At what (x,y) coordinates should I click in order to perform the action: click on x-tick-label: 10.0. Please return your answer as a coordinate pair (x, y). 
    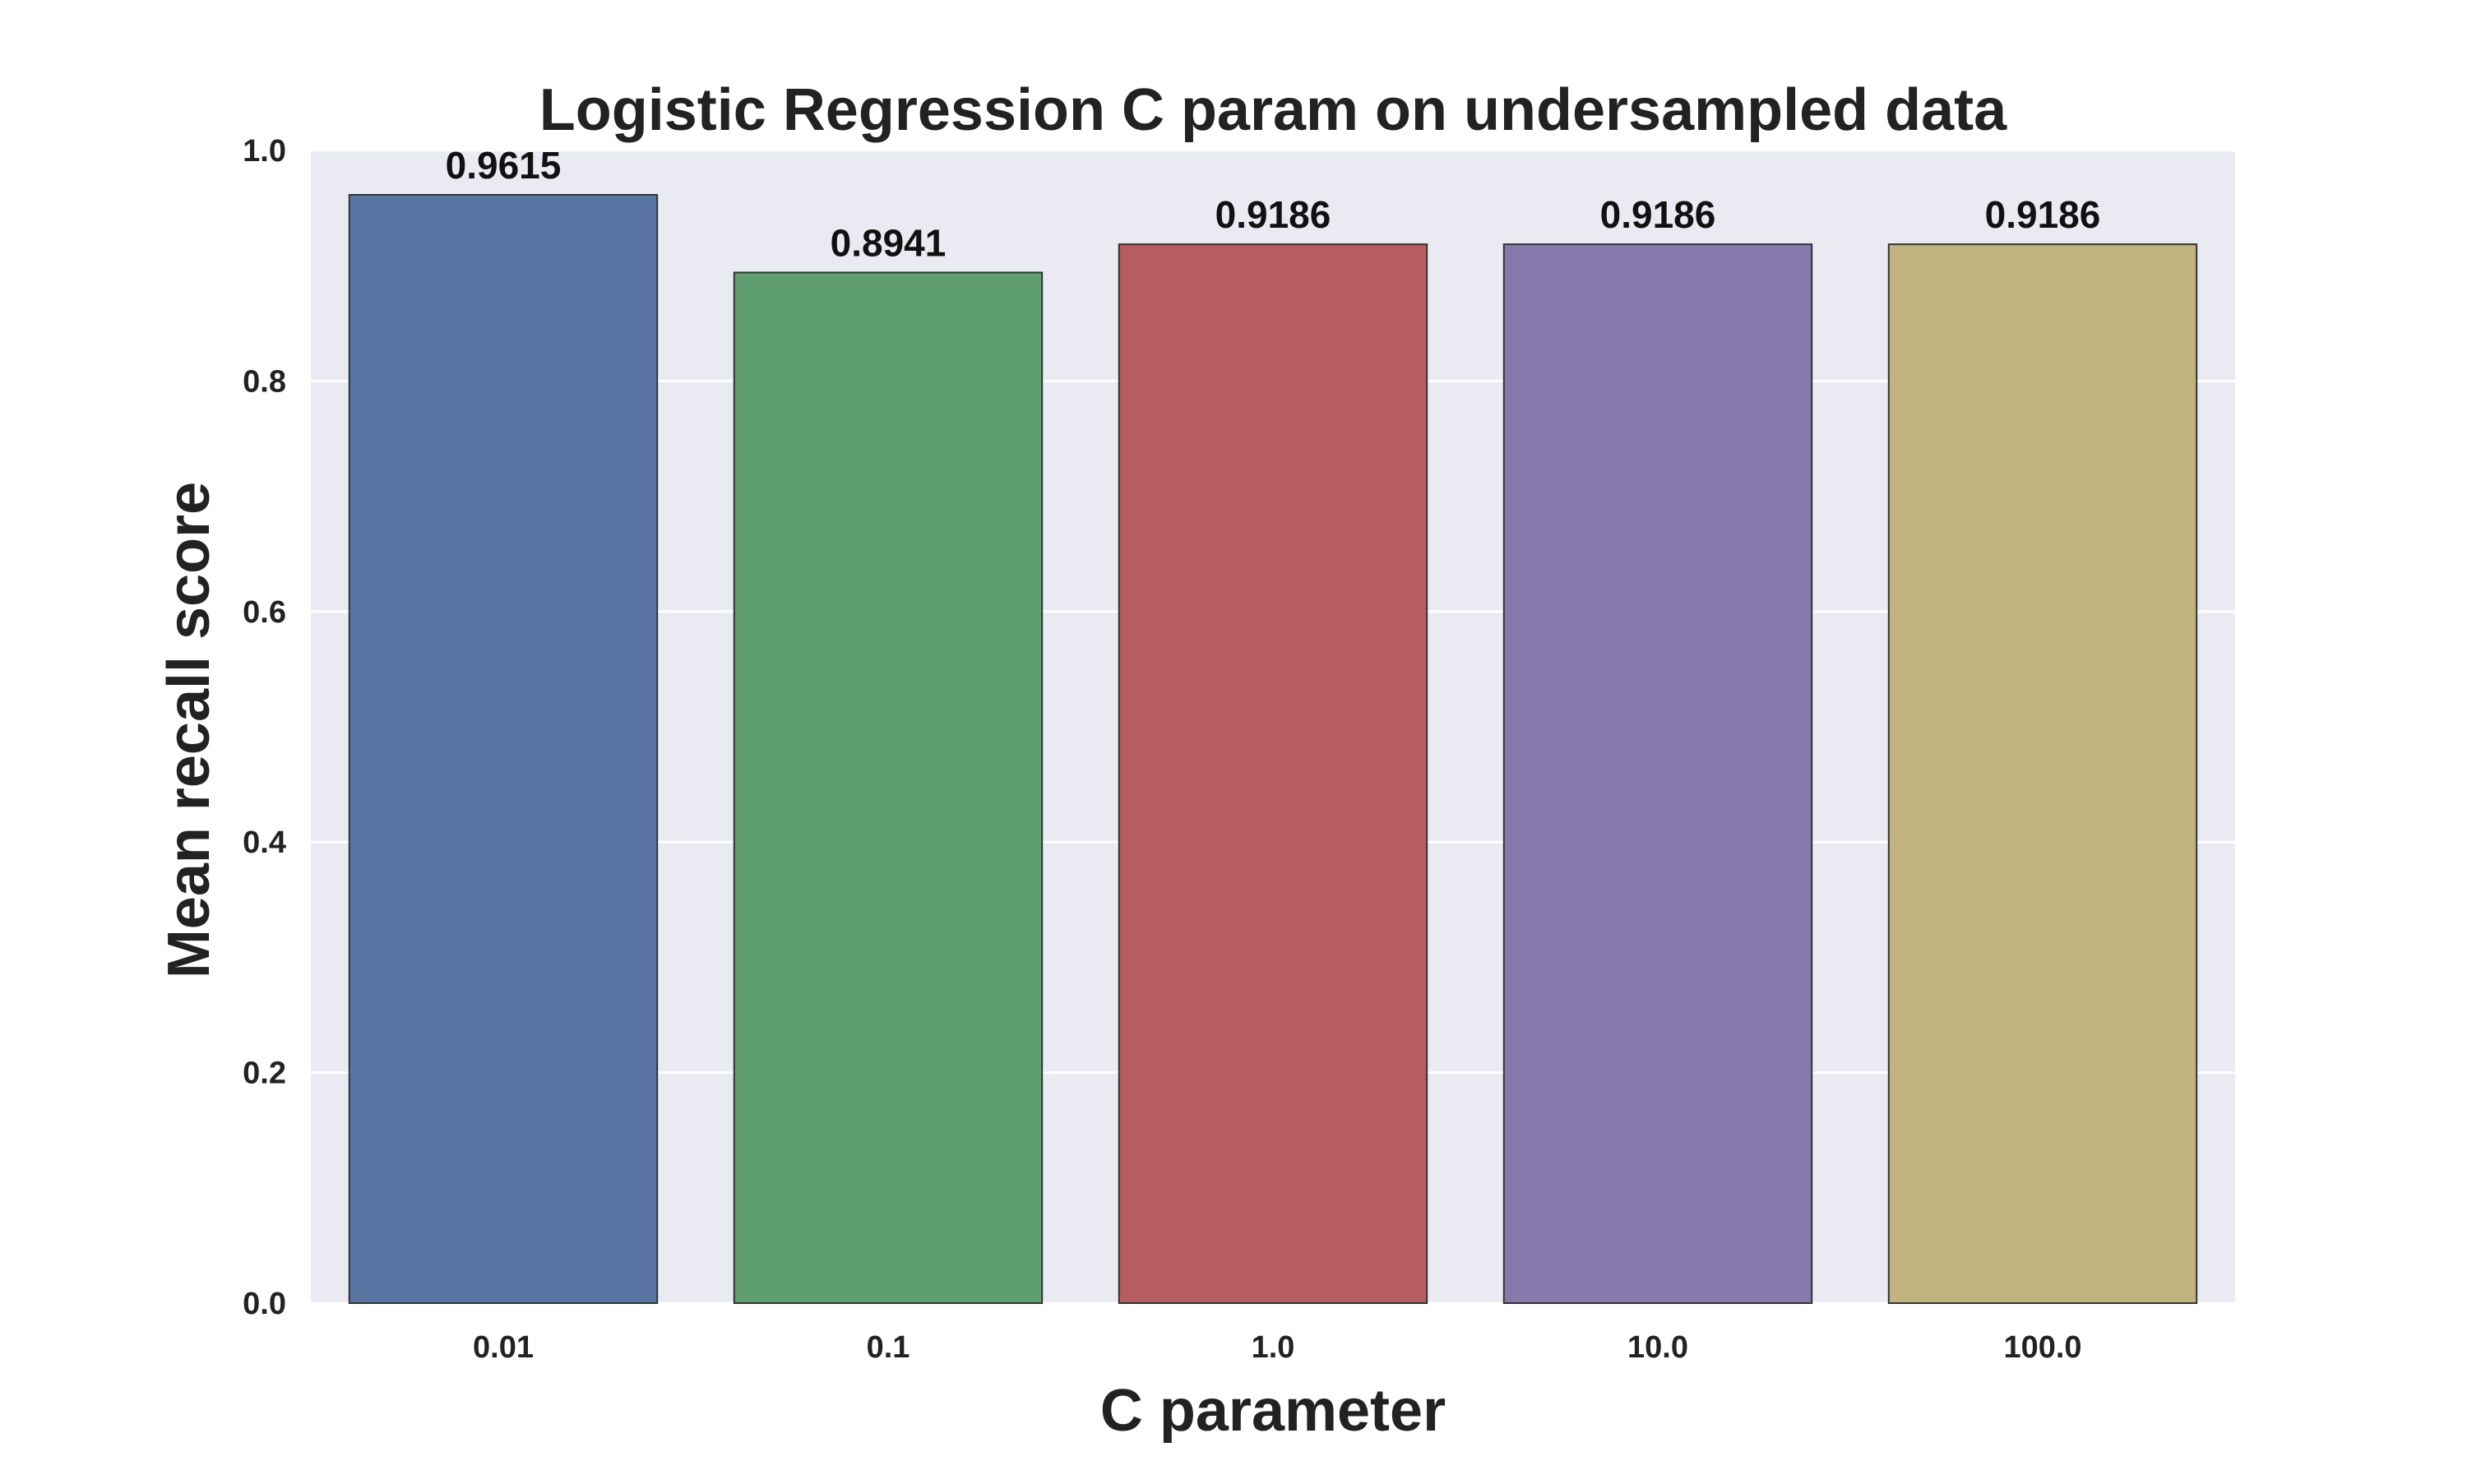
    Looking at the image, I should click on (1657, 1347).